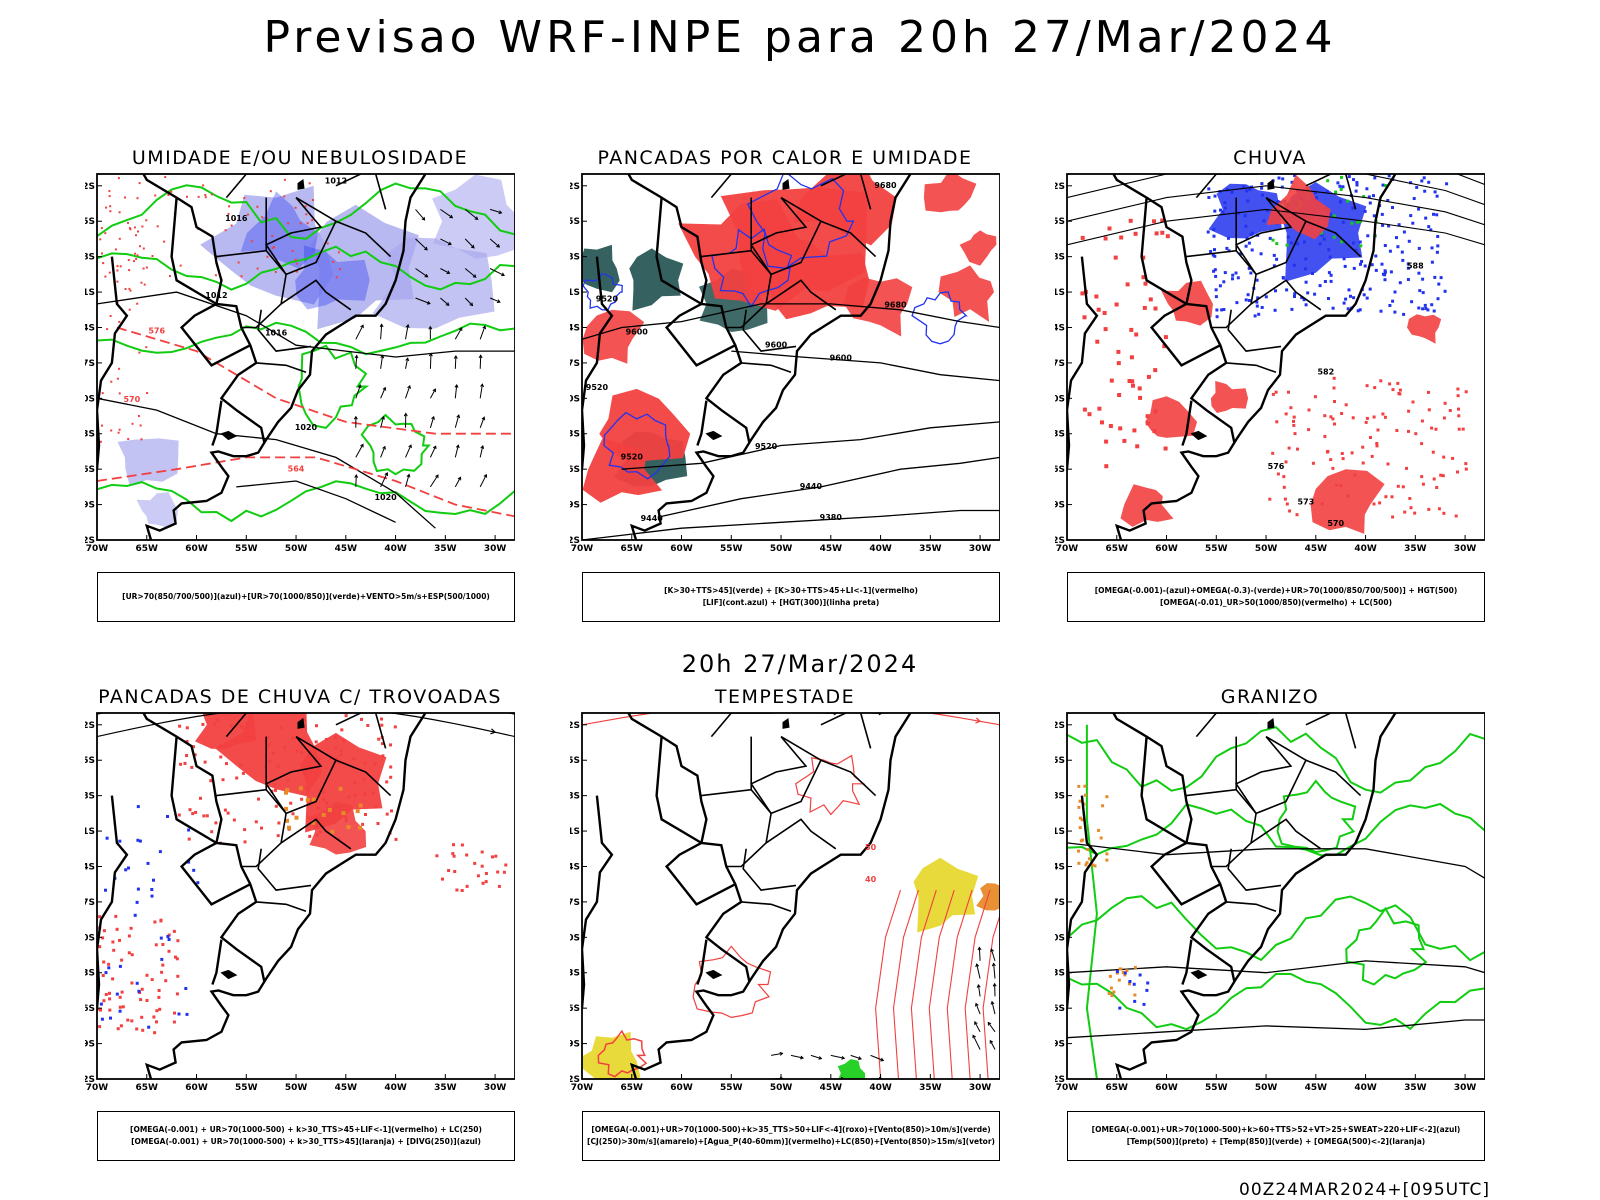 This screenshot has height=1200, width=1600. What do you see at coordinates (1060, 222) in the screenshot?
I see `lat-tick-label: 15S` at bounding box center [1060, 222].